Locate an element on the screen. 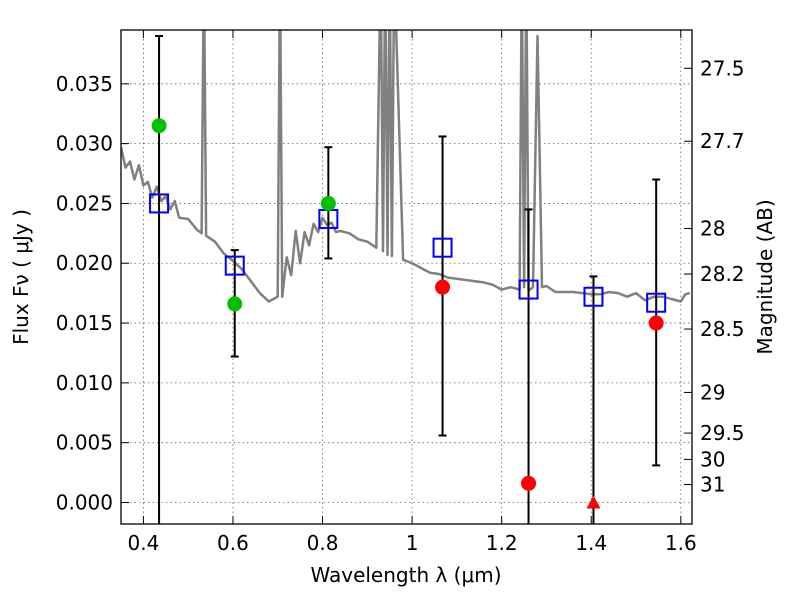 This screenshot has height=600, width=800. y-tick-label: 0.020 is located at coordinates (84, 263).